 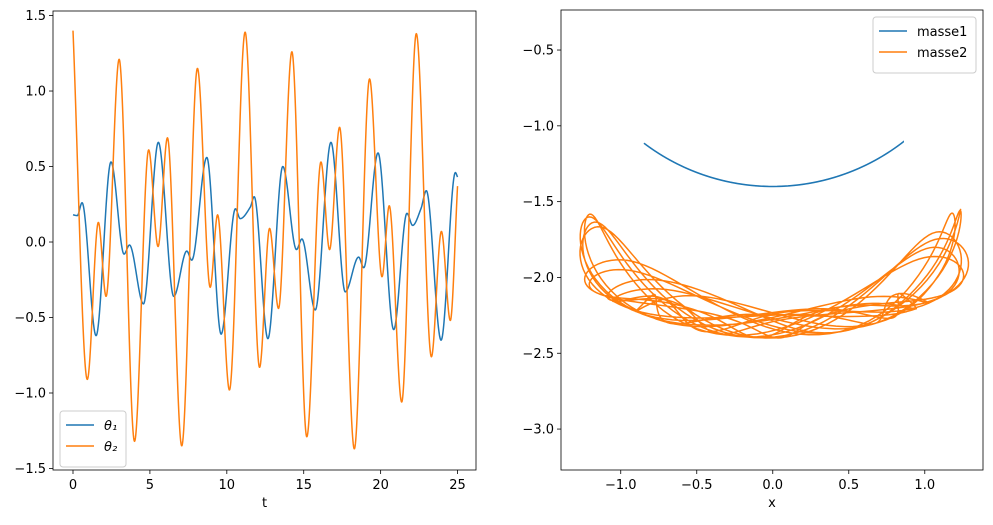 What do you see at coordinates (35, 16) in the screenshot?
I see `left-y-tick-label: 1.5` at bounding box center [35, 16].